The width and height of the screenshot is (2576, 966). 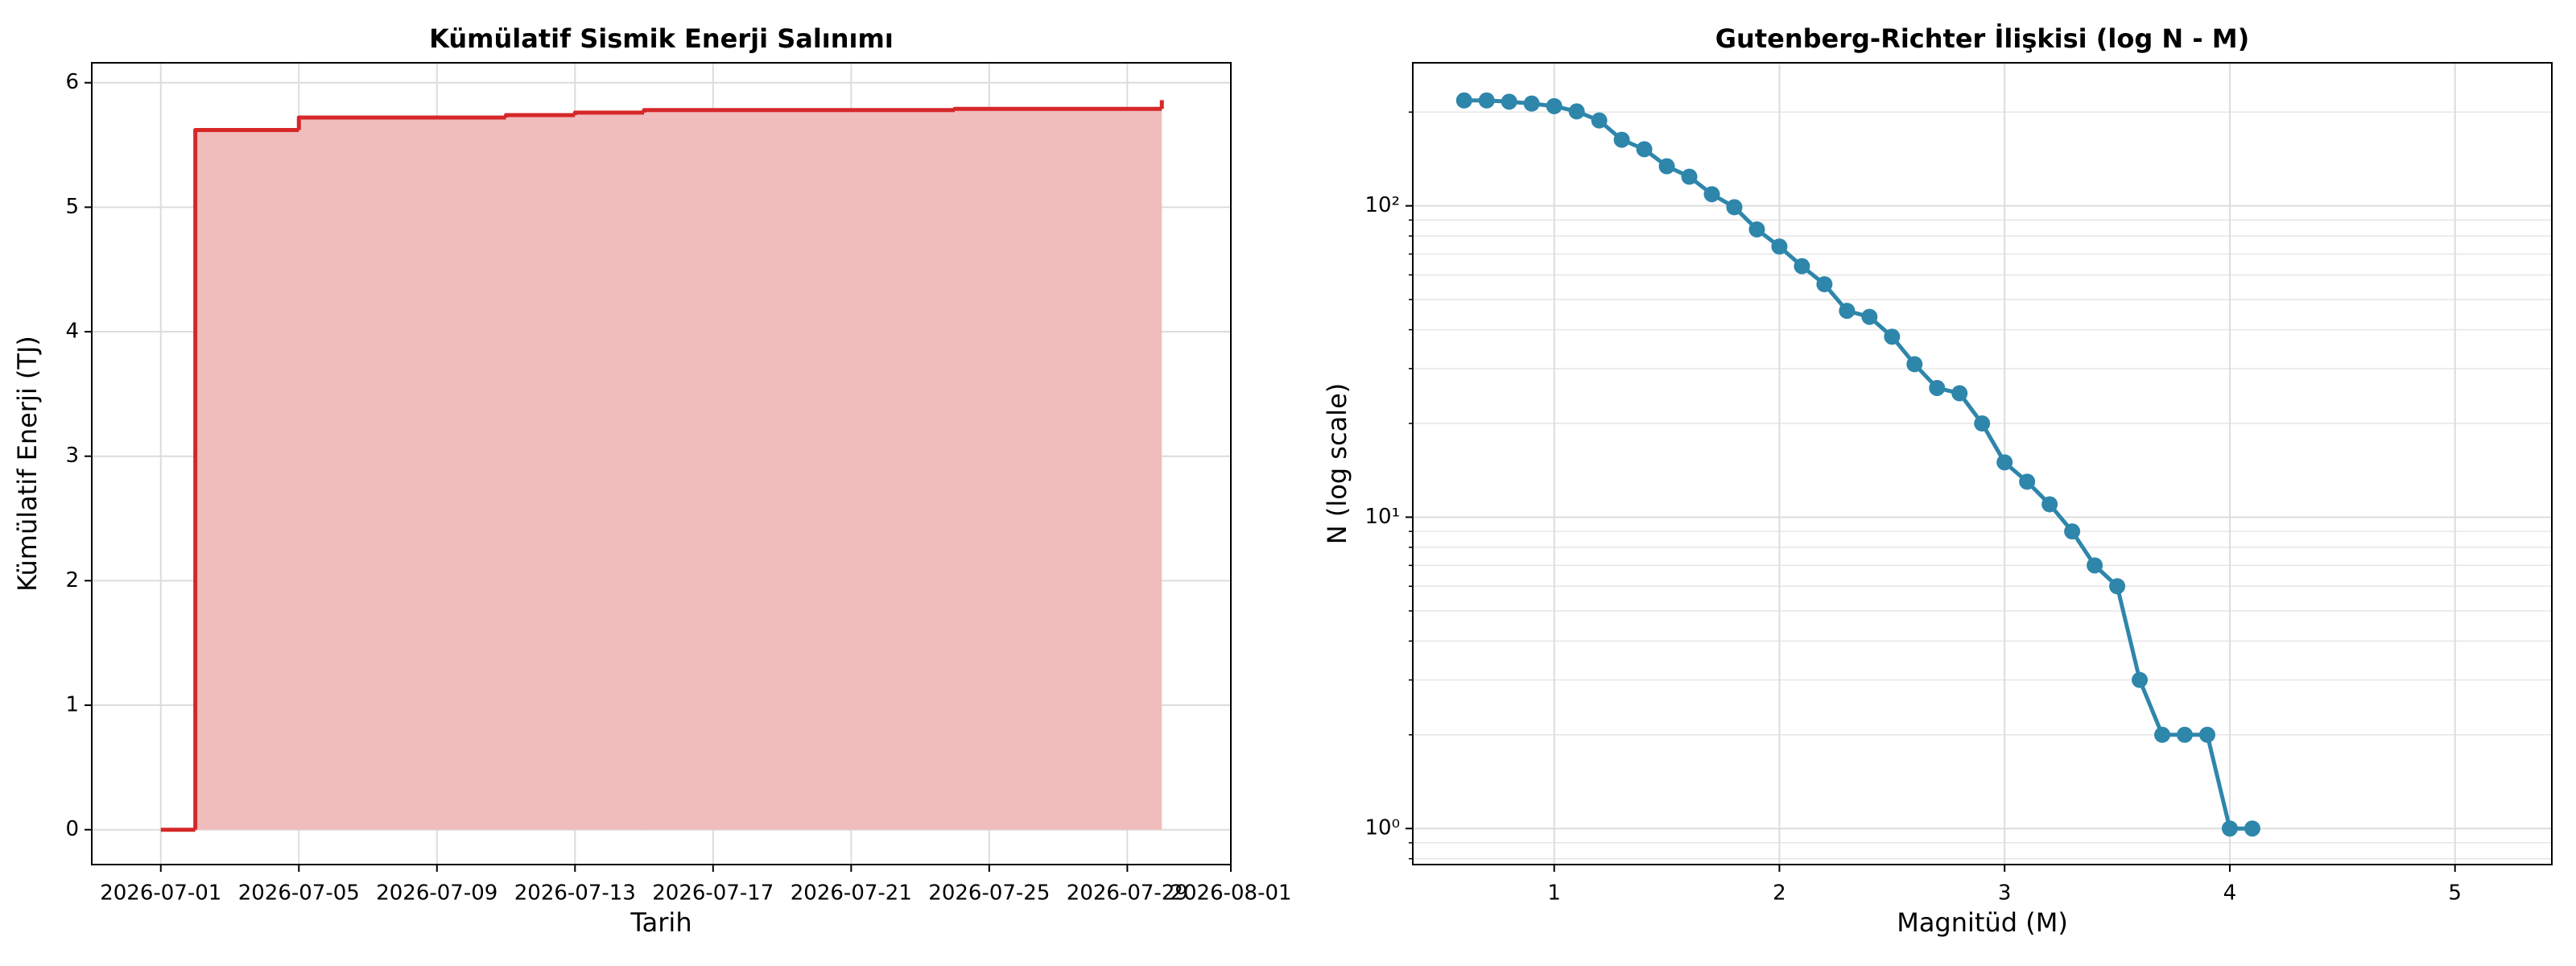 What do you see at coordinates (299, 893) in the screenshot?
I see `x-tick-label: 2026-07-05` at bounding box center [299, 893].